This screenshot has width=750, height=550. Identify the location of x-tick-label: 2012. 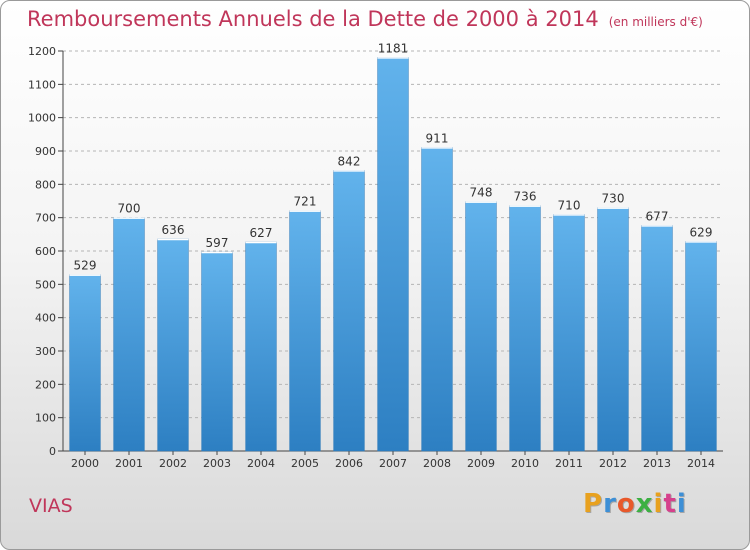
(613, 463).